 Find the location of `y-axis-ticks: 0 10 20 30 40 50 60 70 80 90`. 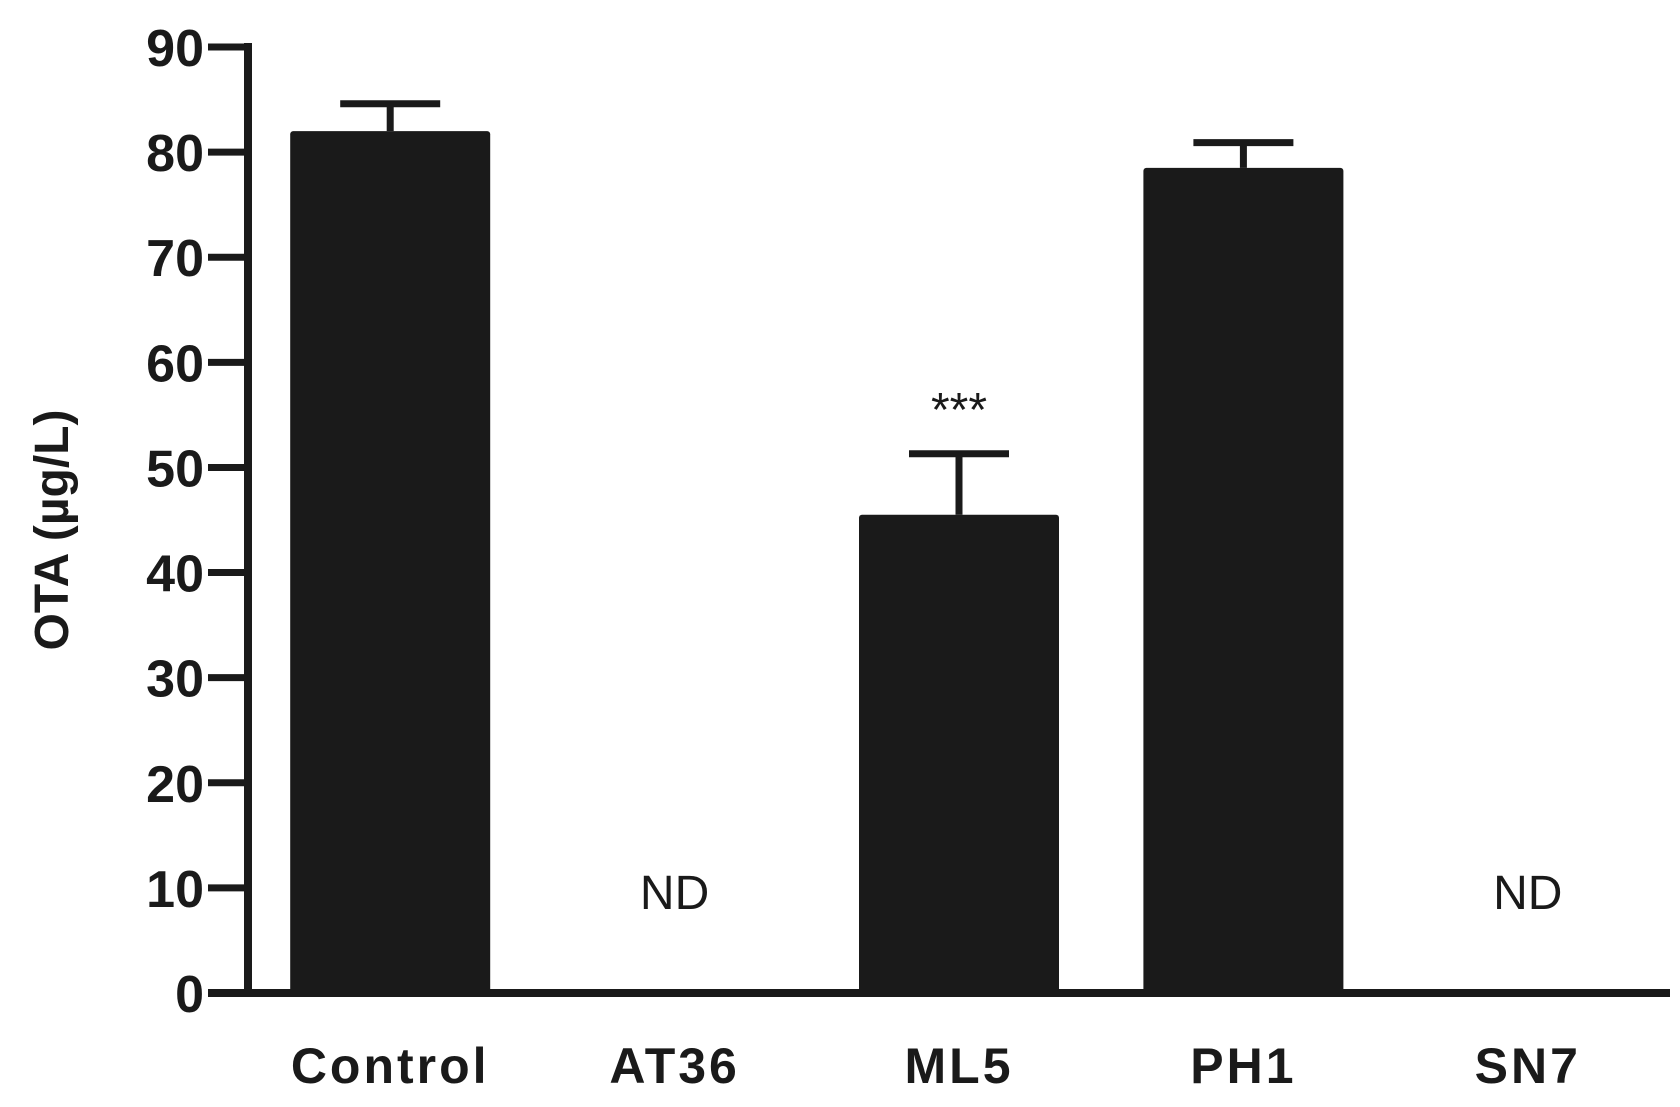

y-axis-ticks: 0 10 20 30 40 50 60 70 80 90 is located at coordinates (197, 522).